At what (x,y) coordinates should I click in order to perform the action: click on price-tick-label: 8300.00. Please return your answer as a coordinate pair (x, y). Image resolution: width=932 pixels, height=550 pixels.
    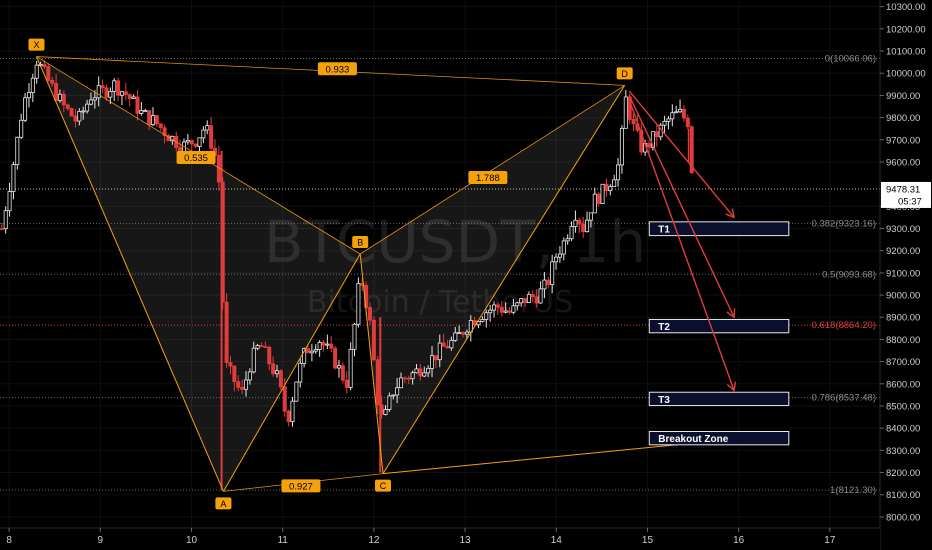
    Looking at the image, I should click on (903, 451).